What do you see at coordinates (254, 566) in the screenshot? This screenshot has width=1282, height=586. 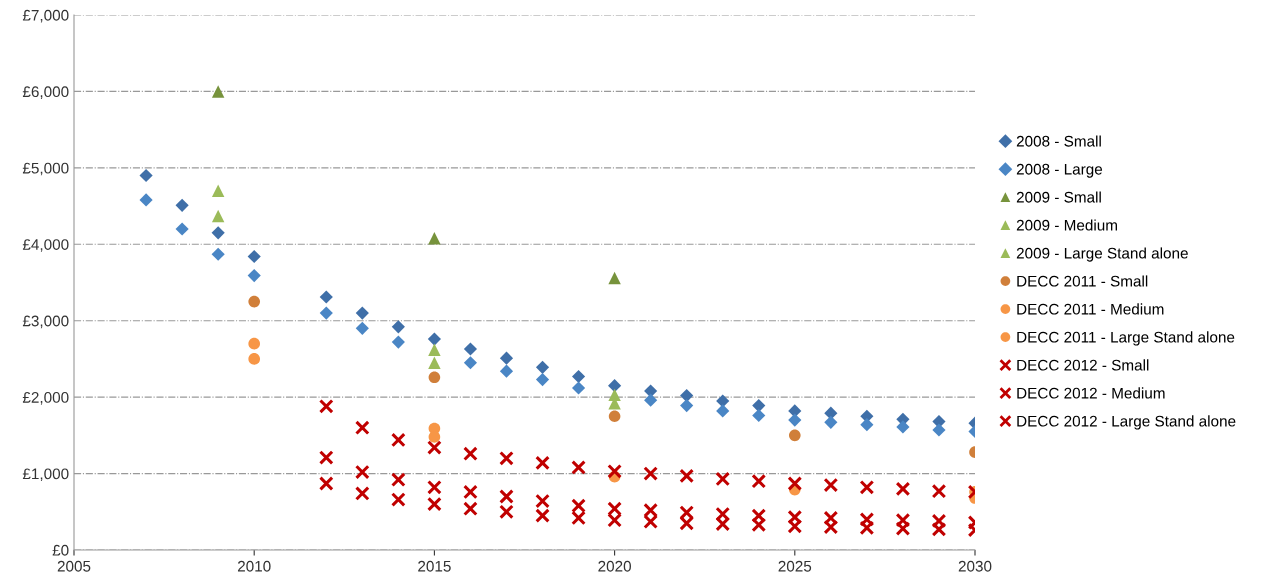 I see `x-tick-label: 2010` at bounding box center [254, 566].